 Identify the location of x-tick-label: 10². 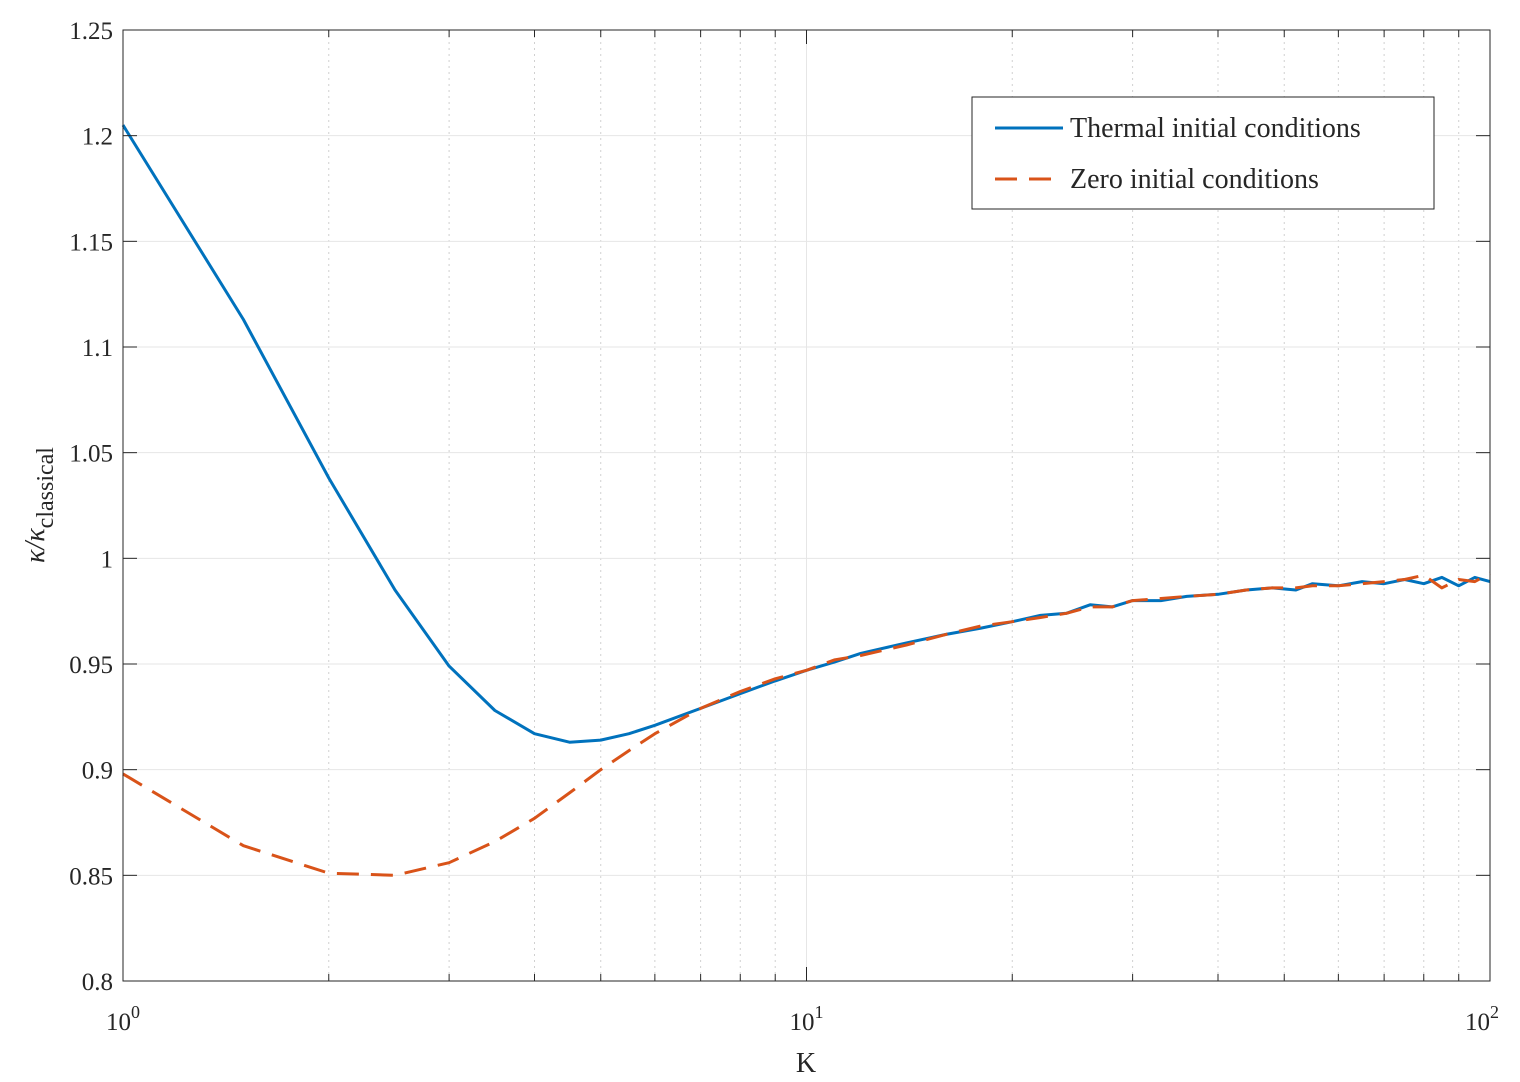
(1482, 1019).